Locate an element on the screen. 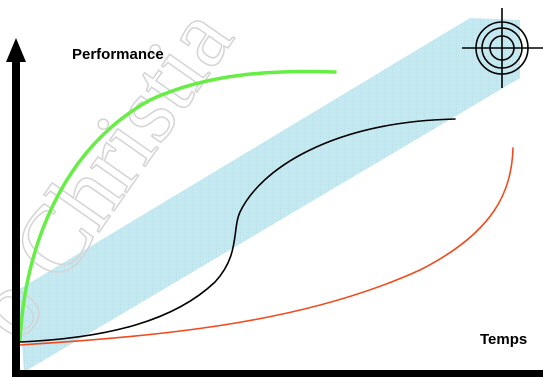 This screenshot has width=543, height=378. y-axis is located at coordinates (16, 217).